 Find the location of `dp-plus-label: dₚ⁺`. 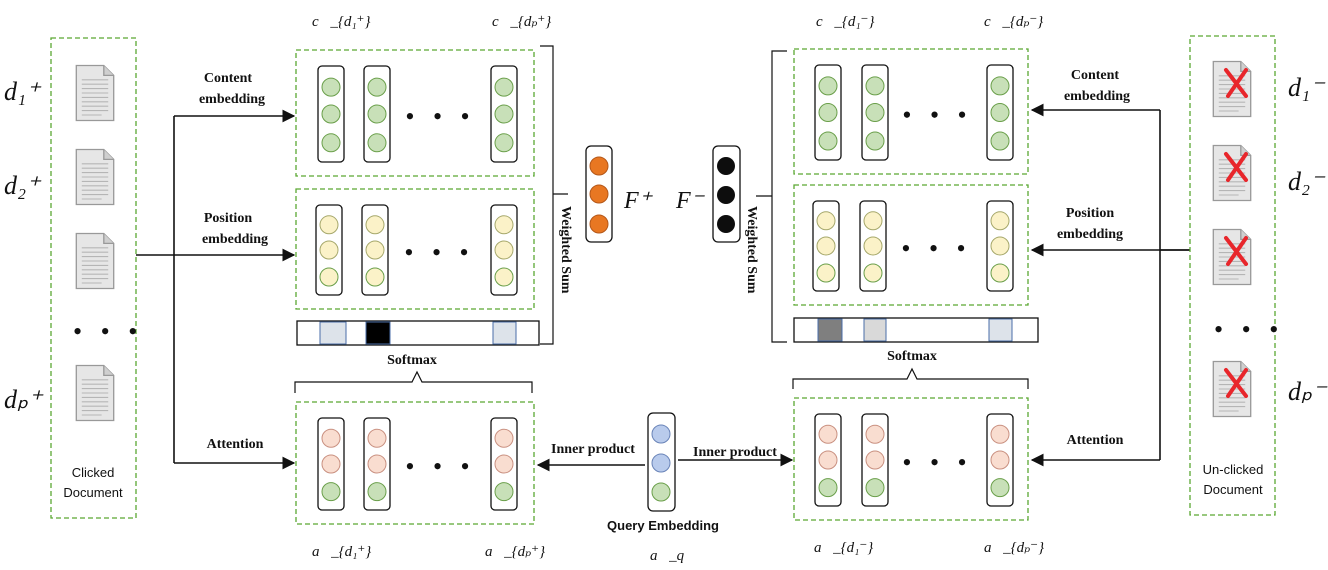

dp-plus-label: dₚ⁺ is located at coordinates (24, 399).